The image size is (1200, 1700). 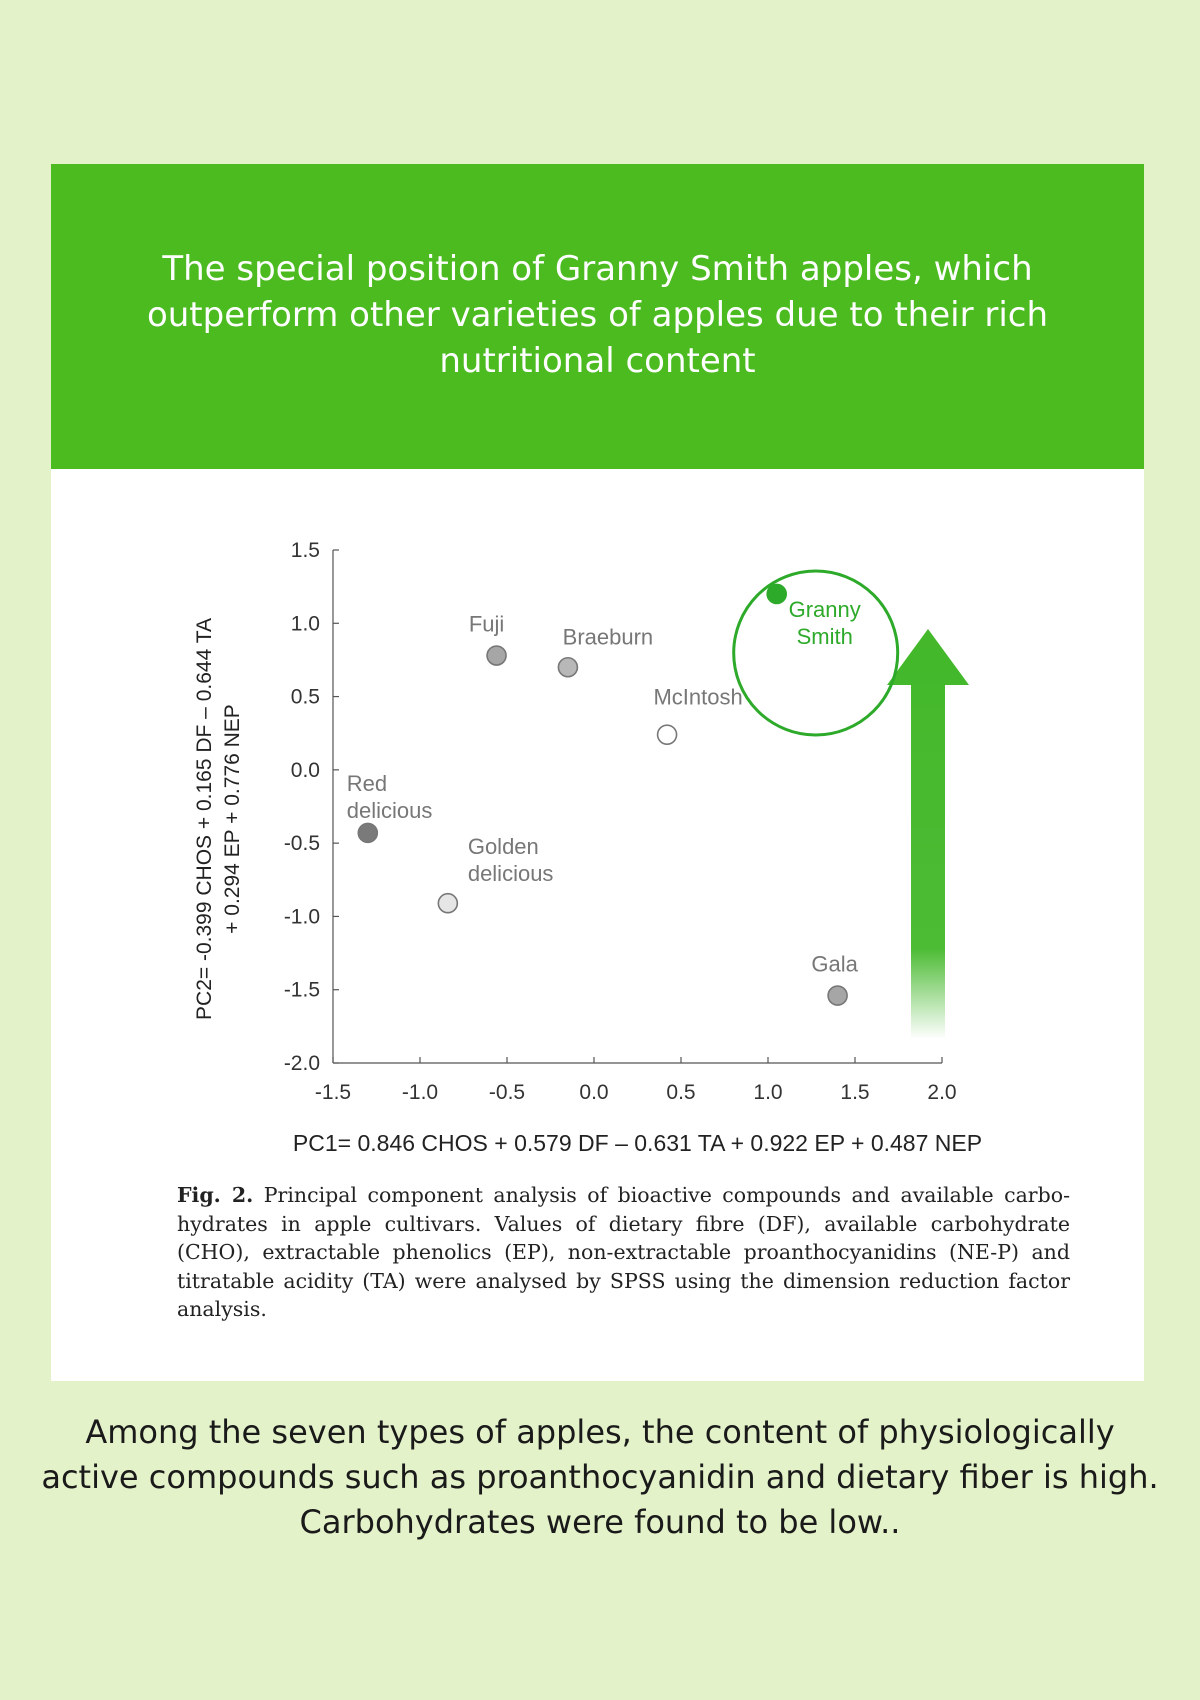 I want to click on x-tick-label: 2.0, so click(x=941, y=1092).